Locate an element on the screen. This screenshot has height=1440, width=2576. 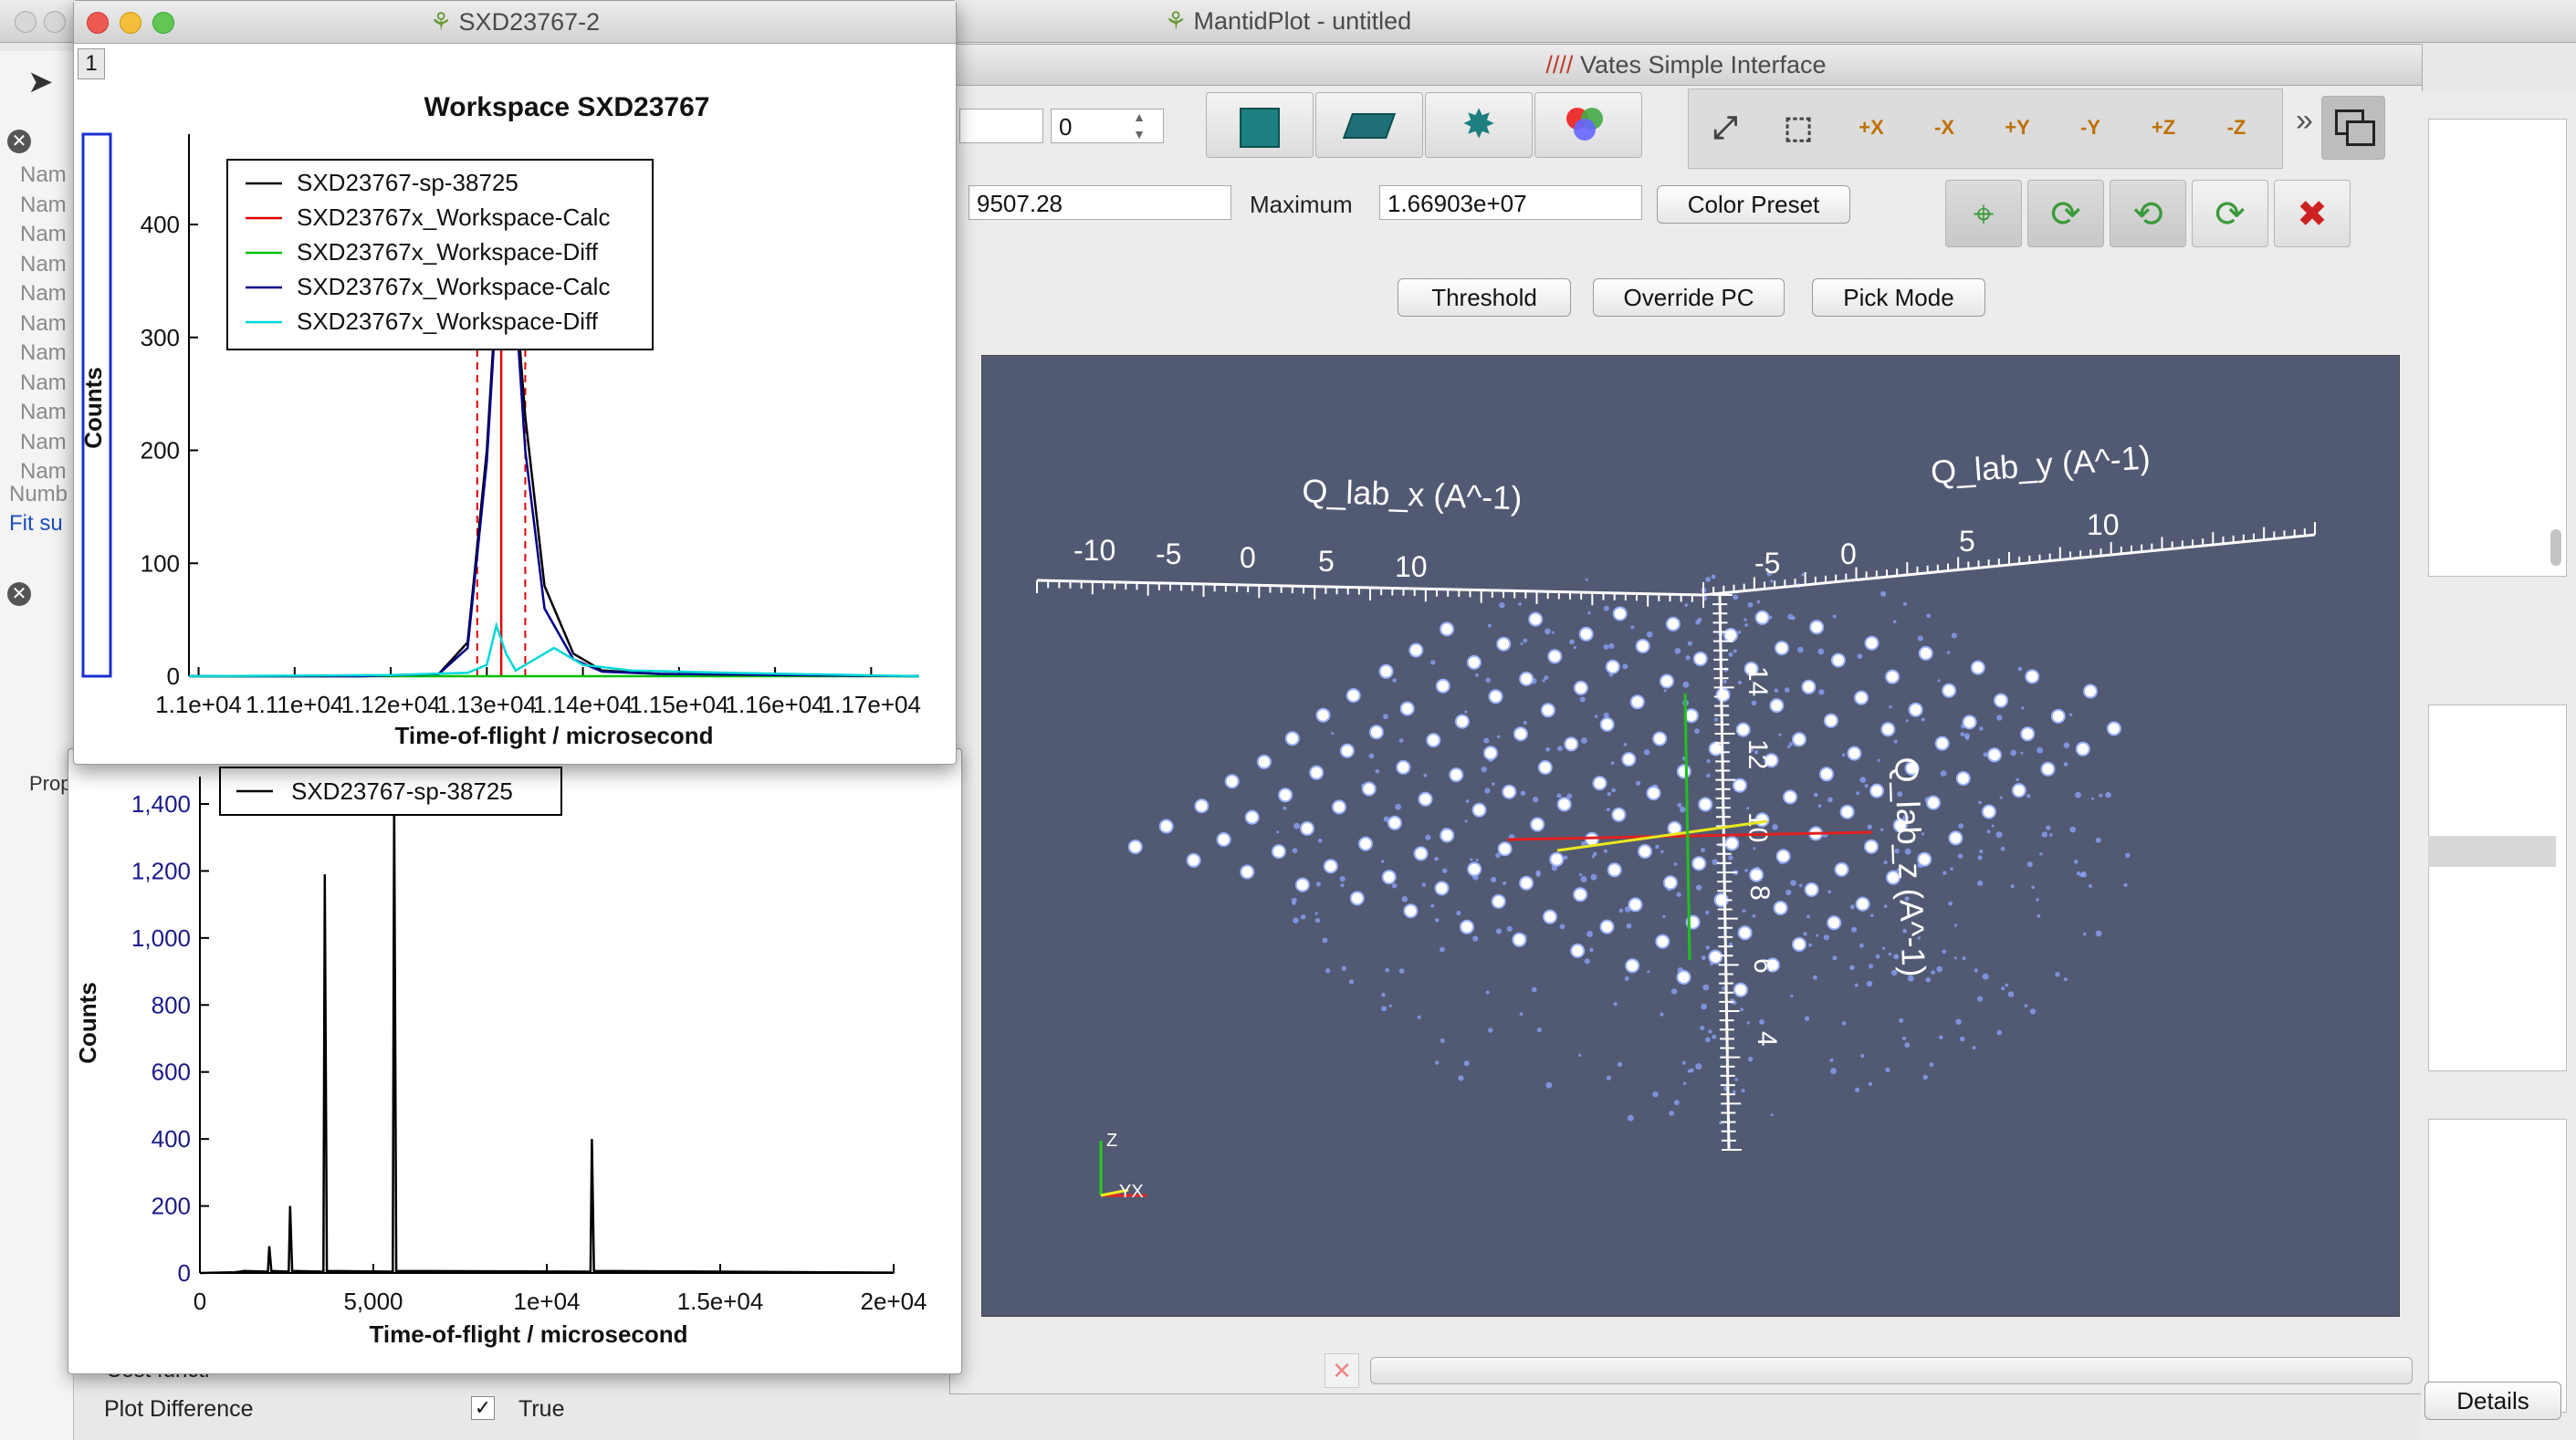
override-pc-button: Override PC is located at coordinates (1689, 297).